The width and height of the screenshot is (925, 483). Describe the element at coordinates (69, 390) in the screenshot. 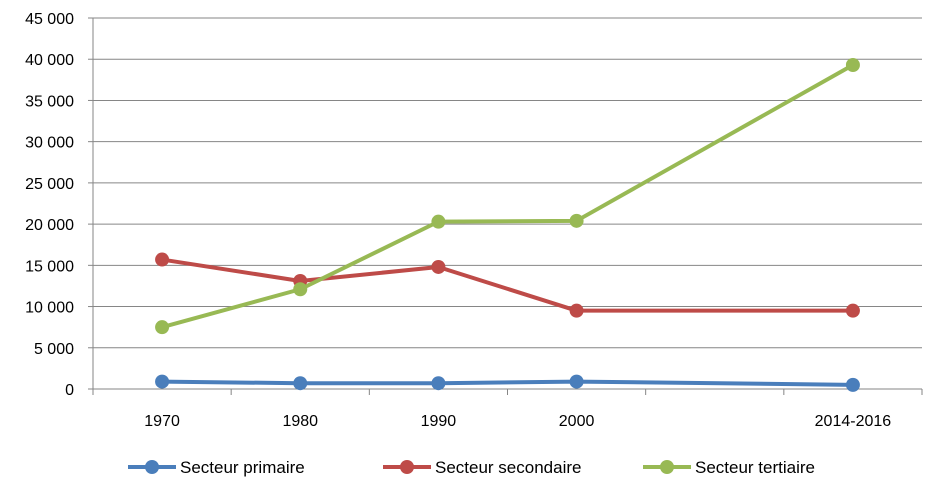

I see `y-tick-label: 0` at that location.